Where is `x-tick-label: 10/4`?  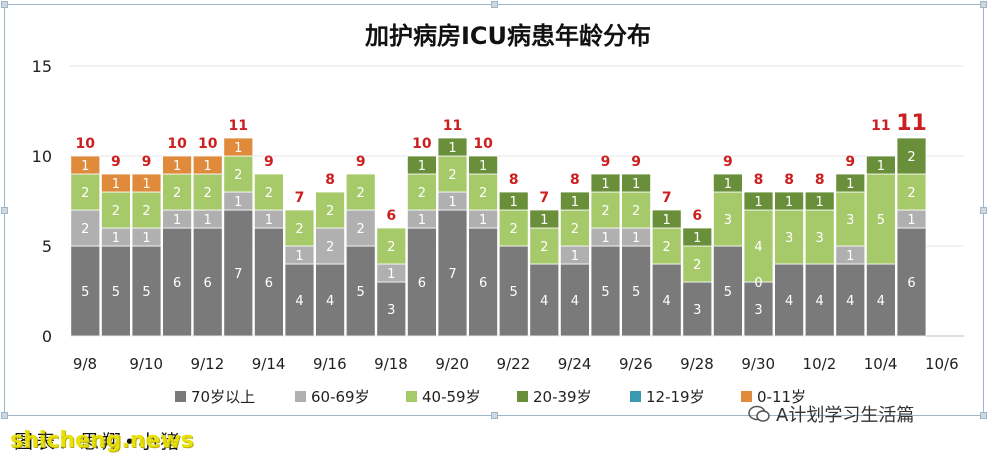 x-tick-label: 10/4 is located at coordinates (881, 364).